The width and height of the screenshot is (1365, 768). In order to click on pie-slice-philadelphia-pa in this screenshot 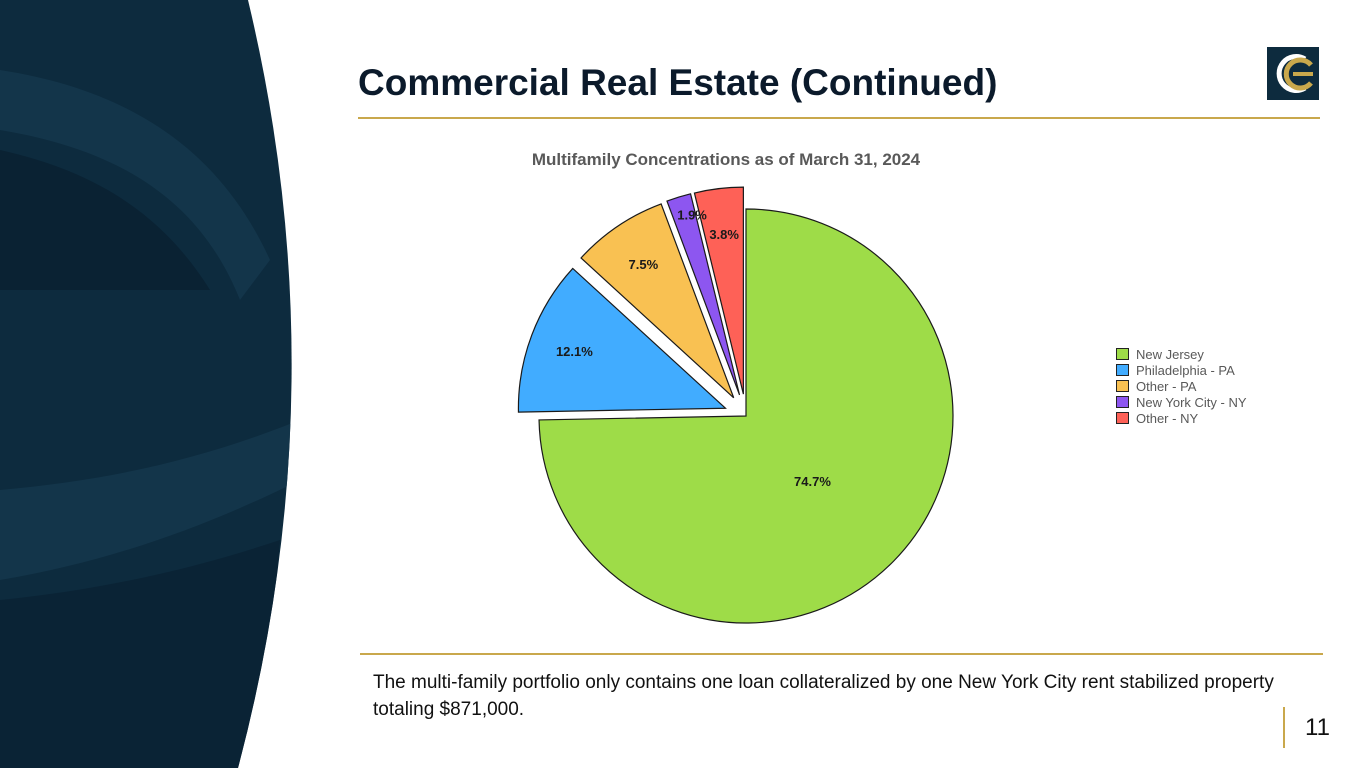, I will do `click(622, 340)`.